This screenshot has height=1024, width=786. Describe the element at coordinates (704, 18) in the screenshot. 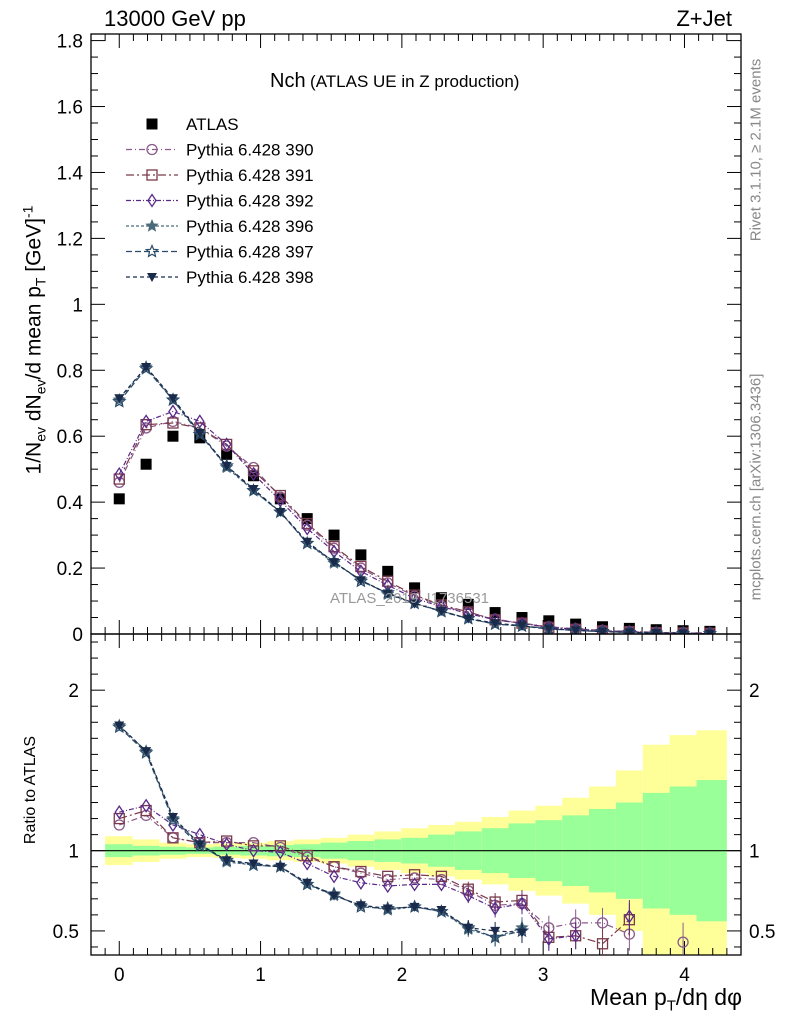

I see `header-channel-label: Z+Jet` at that location.